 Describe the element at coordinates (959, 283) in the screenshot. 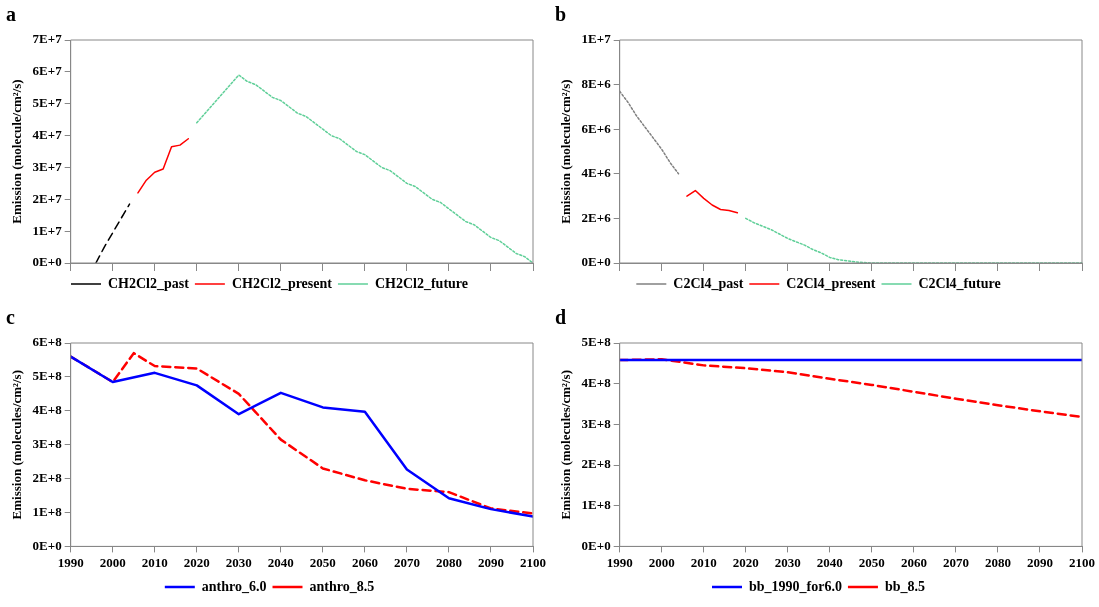

I see `legend-label: C2Cl4_future` at that location.